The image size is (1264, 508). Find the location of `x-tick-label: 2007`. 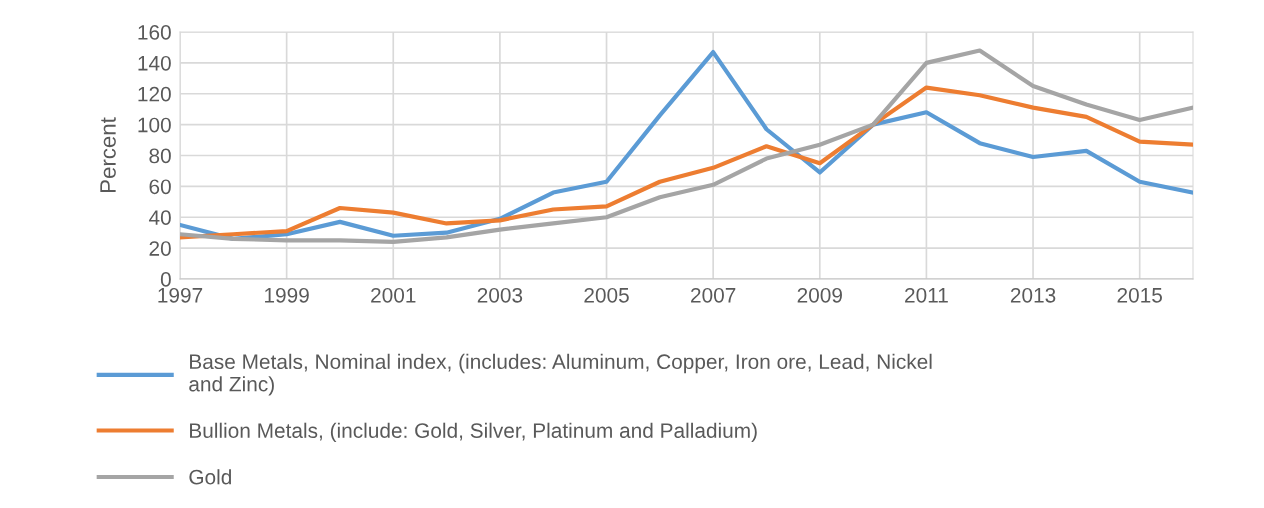

x-tick-label: 2007 is located at coordinates (713, 295).